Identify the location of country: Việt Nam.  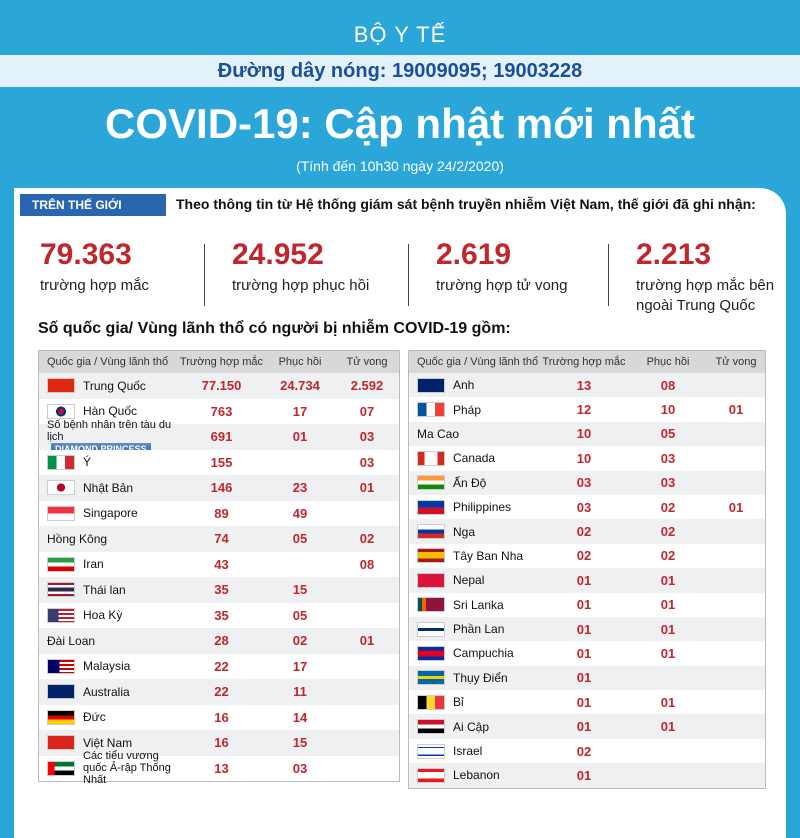
(108, 742).